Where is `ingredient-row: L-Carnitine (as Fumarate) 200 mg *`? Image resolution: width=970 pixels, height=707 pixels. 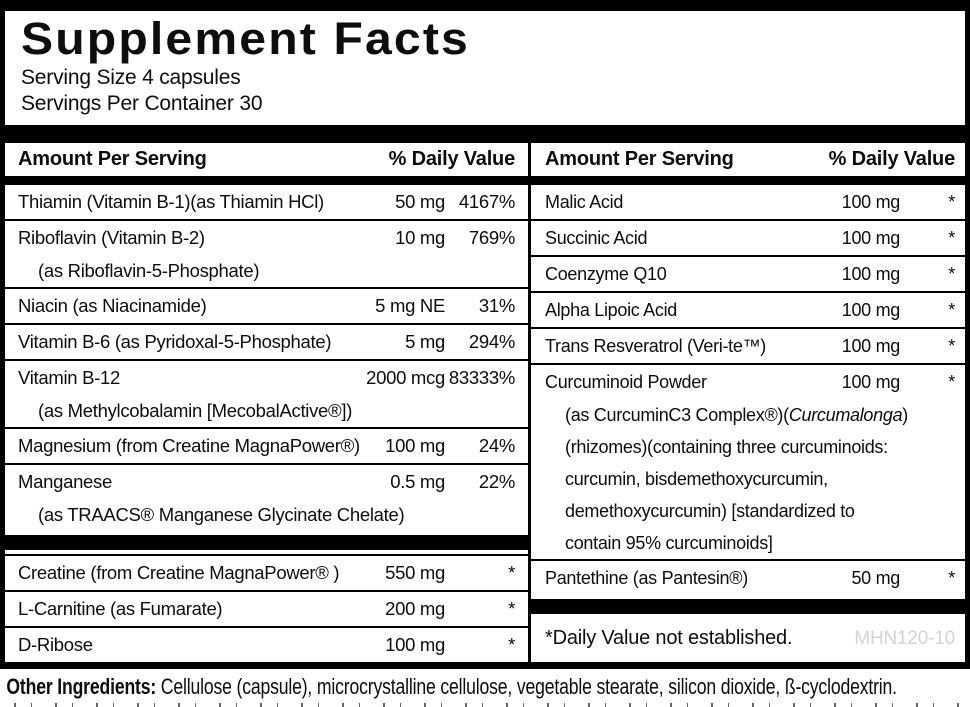 ingredient-row: L-Carnitine (as Fumarate) 200 mg * is located at coordinates (266, 608).